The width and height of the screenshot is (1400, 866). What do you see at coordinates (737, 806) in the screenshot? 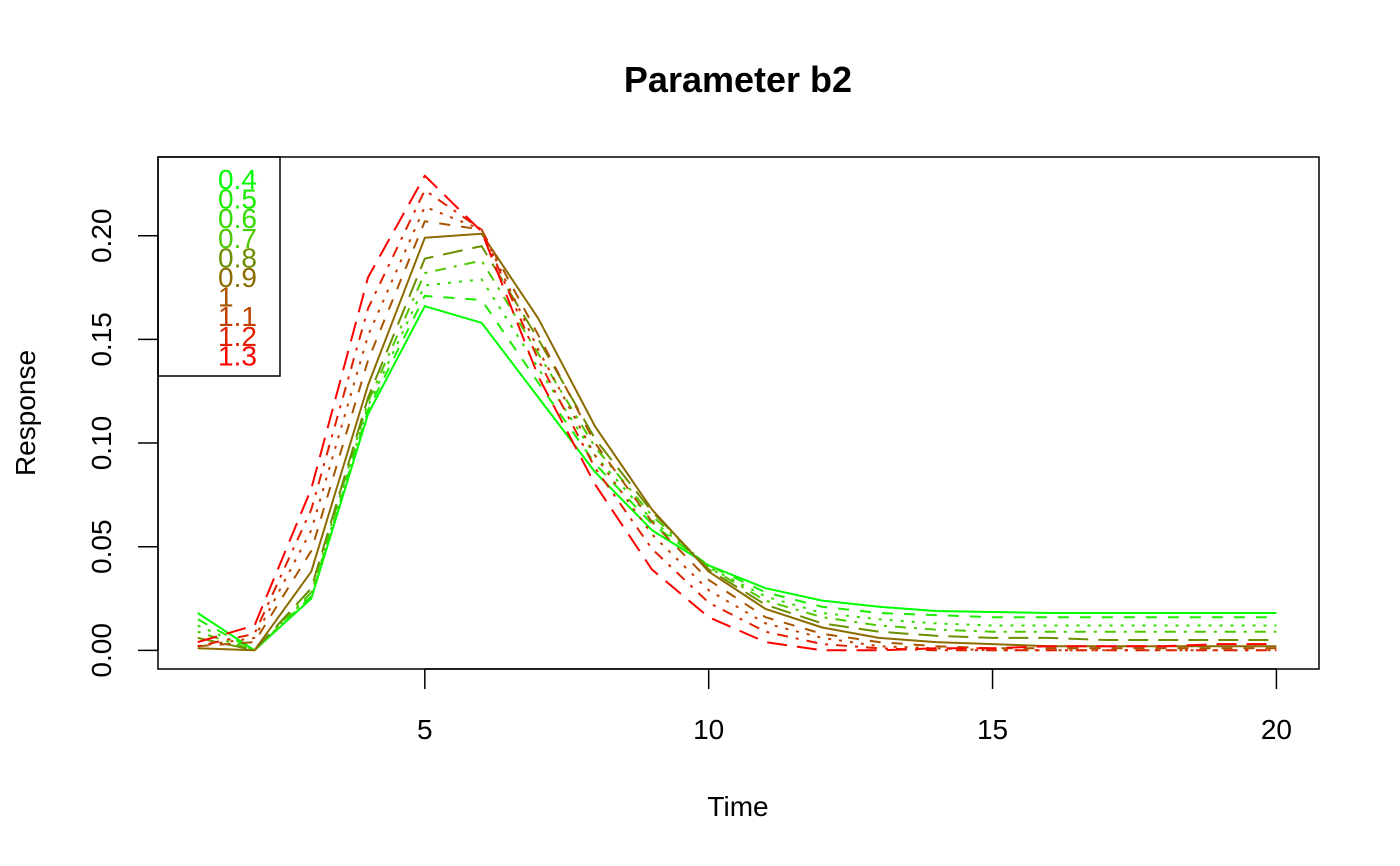
I see `x-axis-label: Time` at bounding box center [737, 806].